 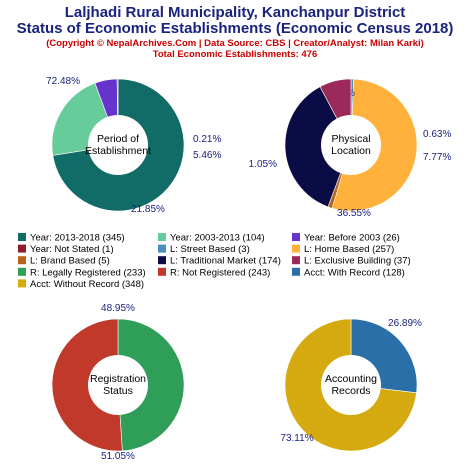 What do you see at coordinates (263, 164) in the screenshot?
I see `slice-percent-label: 1.05%` at bounding box center [263, 164].